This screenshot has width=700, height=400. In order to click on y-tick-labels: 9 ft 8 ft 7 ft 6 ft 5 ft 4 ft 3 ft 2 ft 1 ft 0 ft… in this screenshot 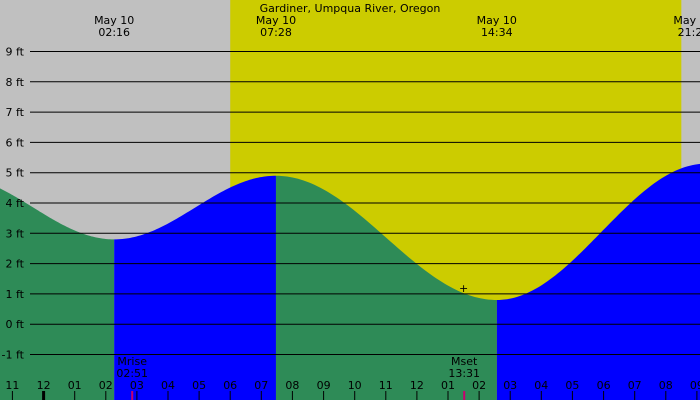, I will do `click(13, 204)`.